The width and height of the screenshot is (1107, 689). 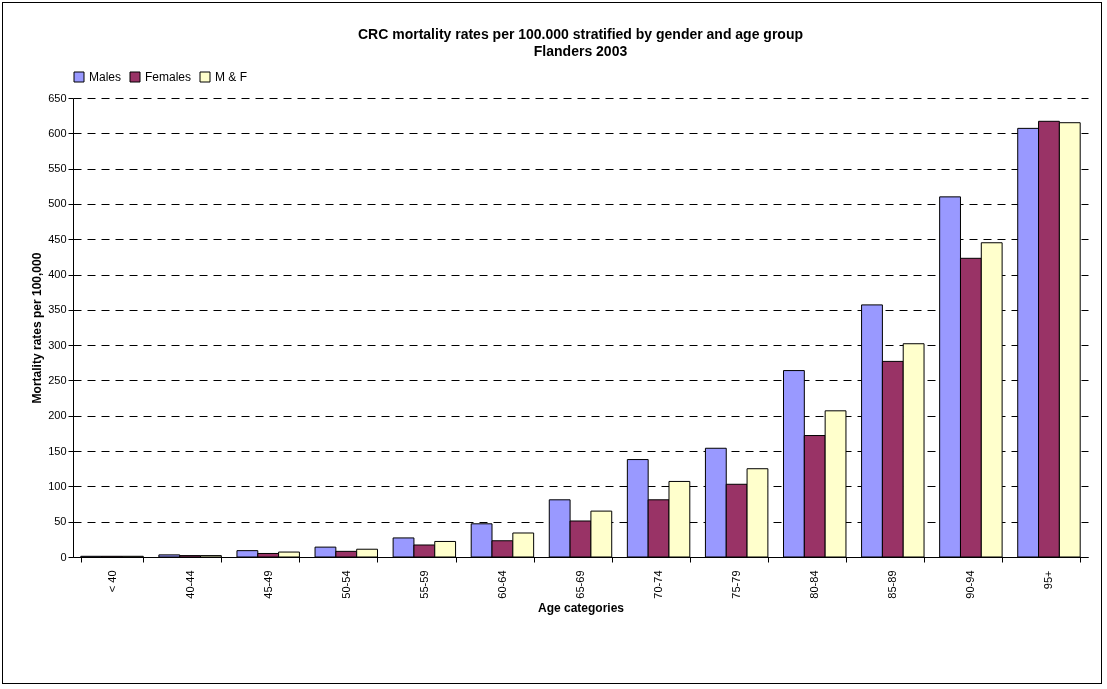 What do you see at coordinates (970, 584) in the screenshot?
I see `x-tick-label: 90-94` at bounding box center [970, 584].